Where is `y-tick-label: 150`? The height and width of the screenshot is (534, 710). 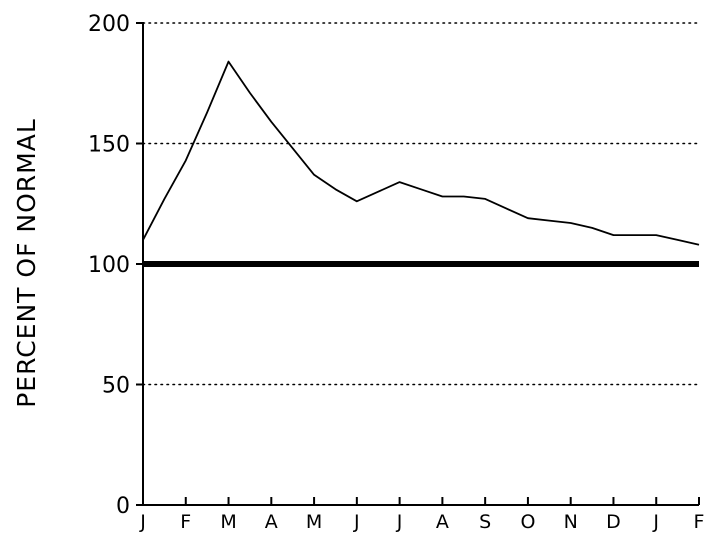
y-tick-label: 150 is located at coordinates (109, 145).